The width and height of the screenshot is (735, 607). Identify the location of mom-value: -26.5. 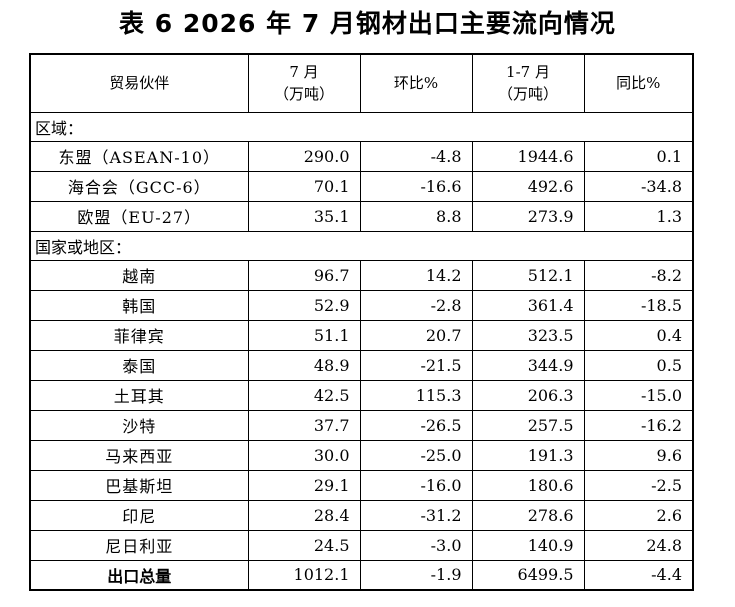
(416, 425).